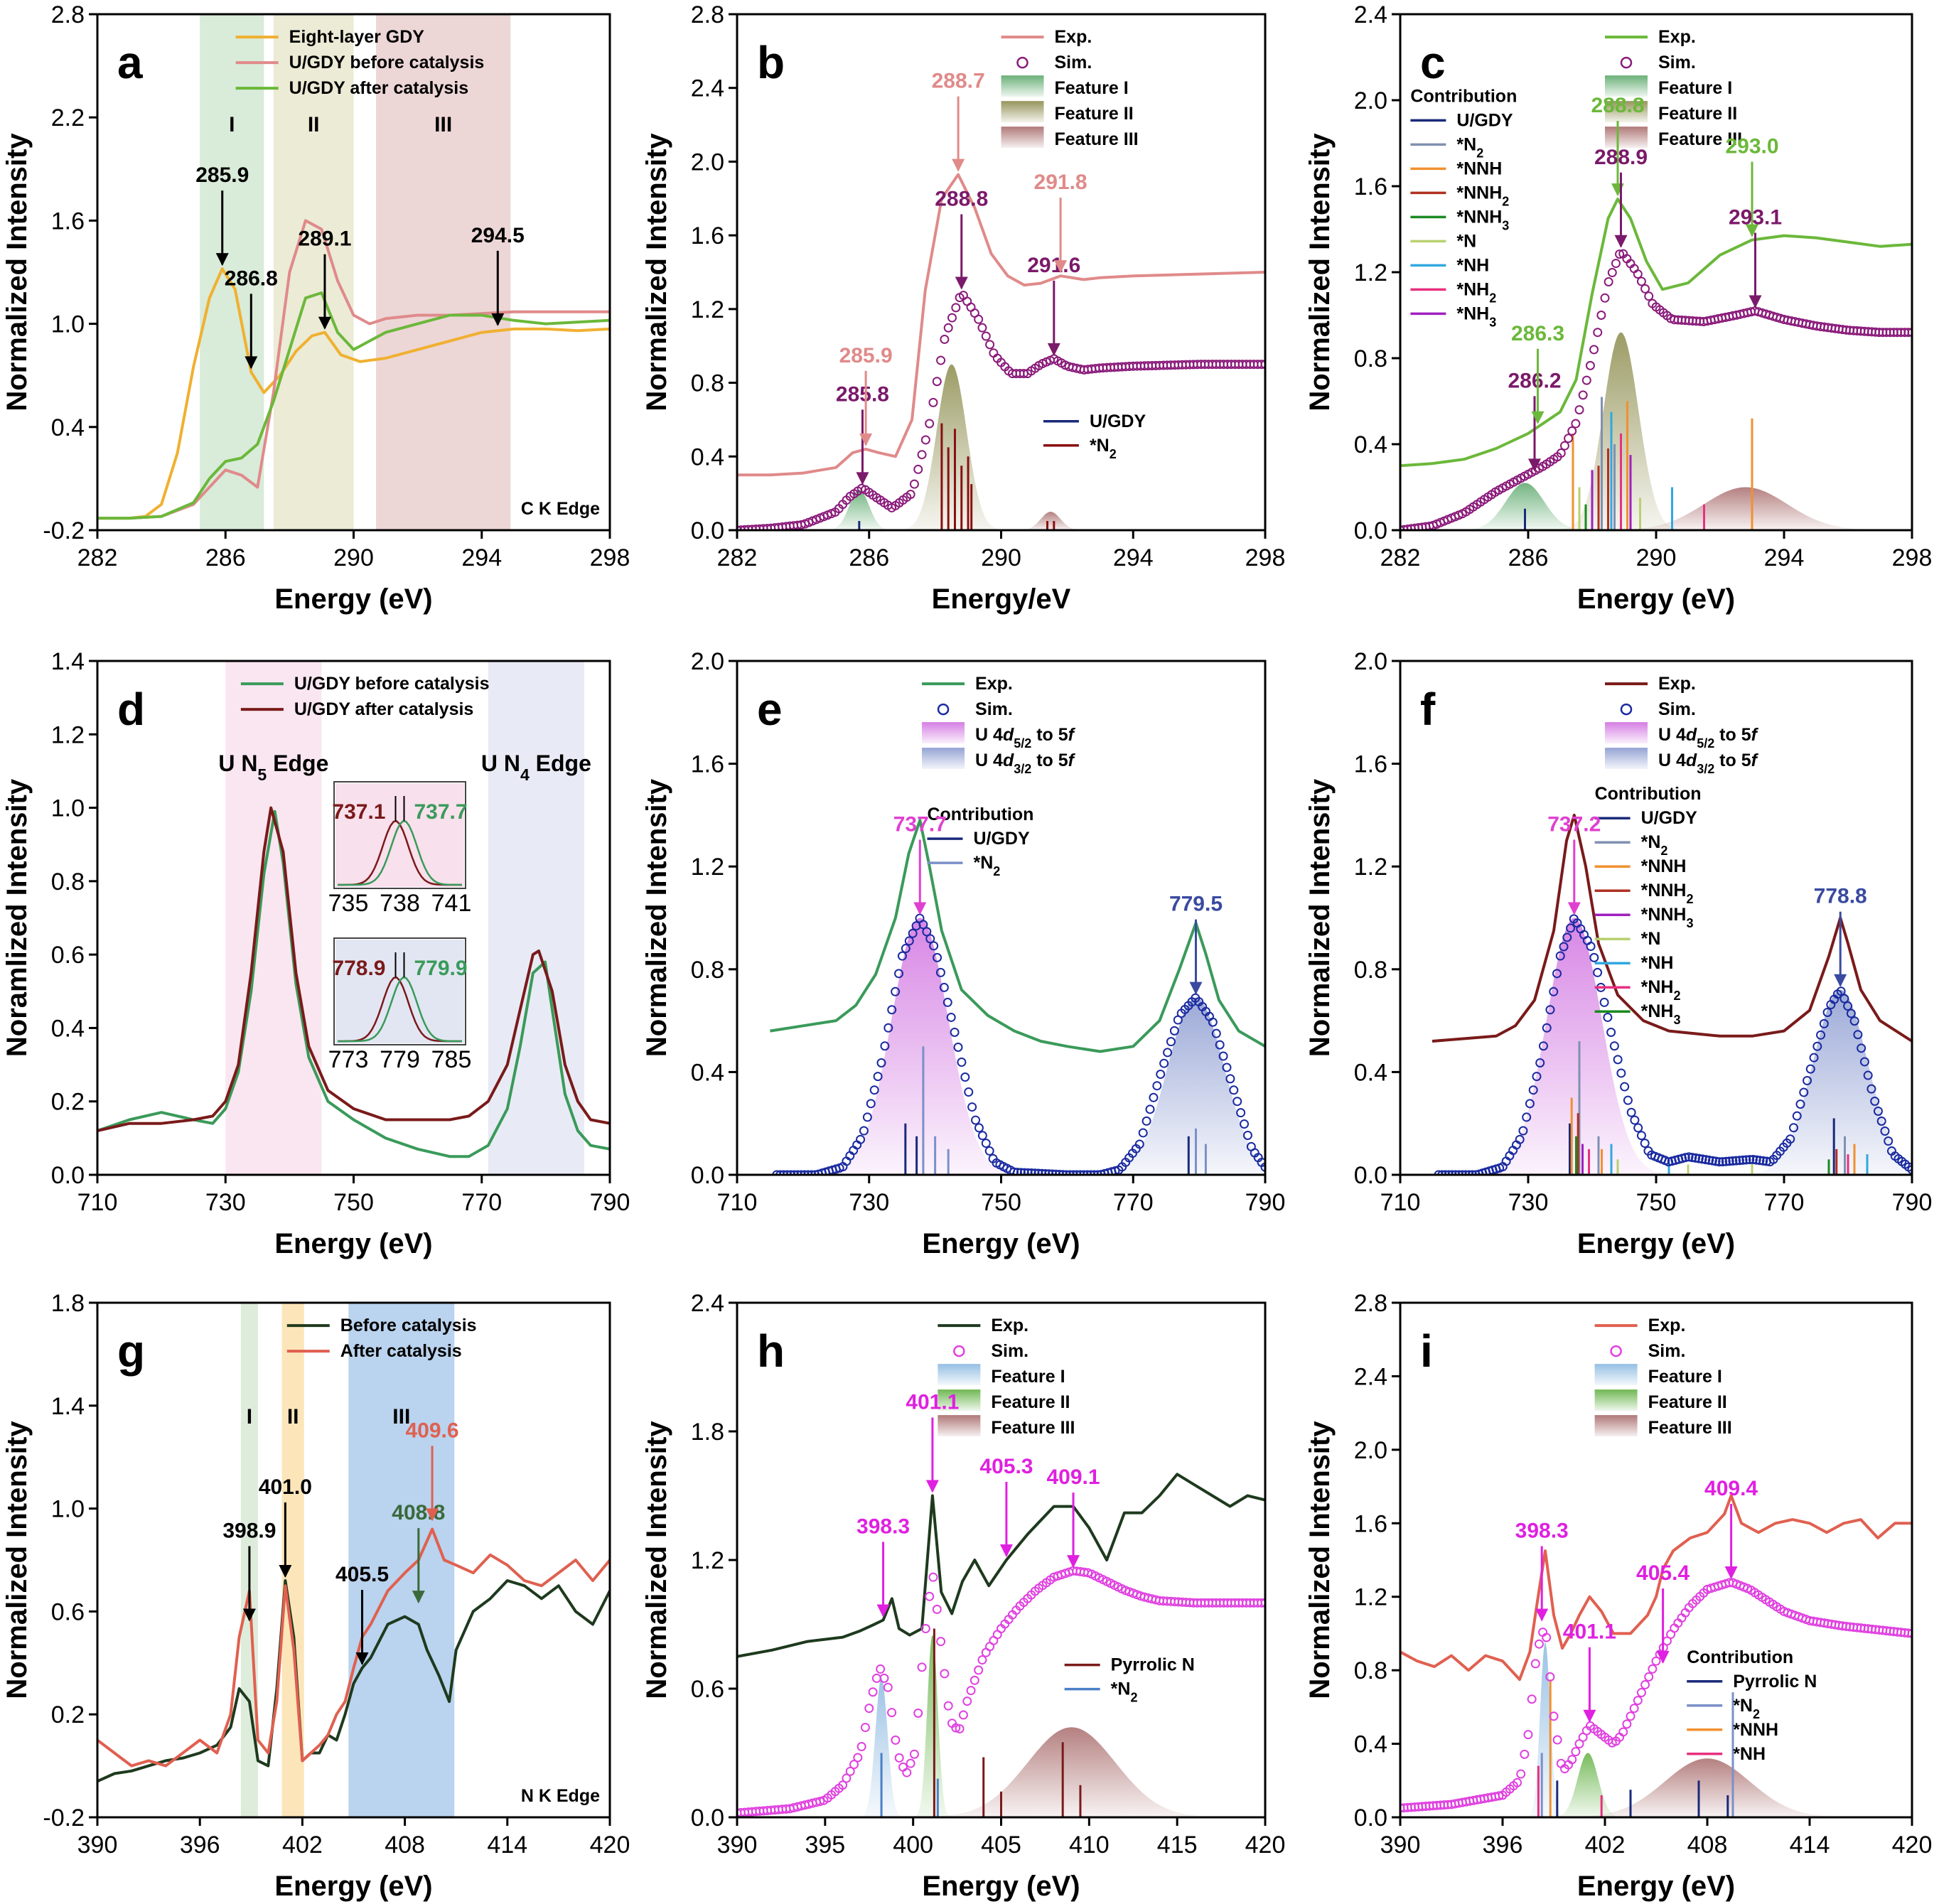  I want to click on x-tick-label: 402, so click(302, 1846).